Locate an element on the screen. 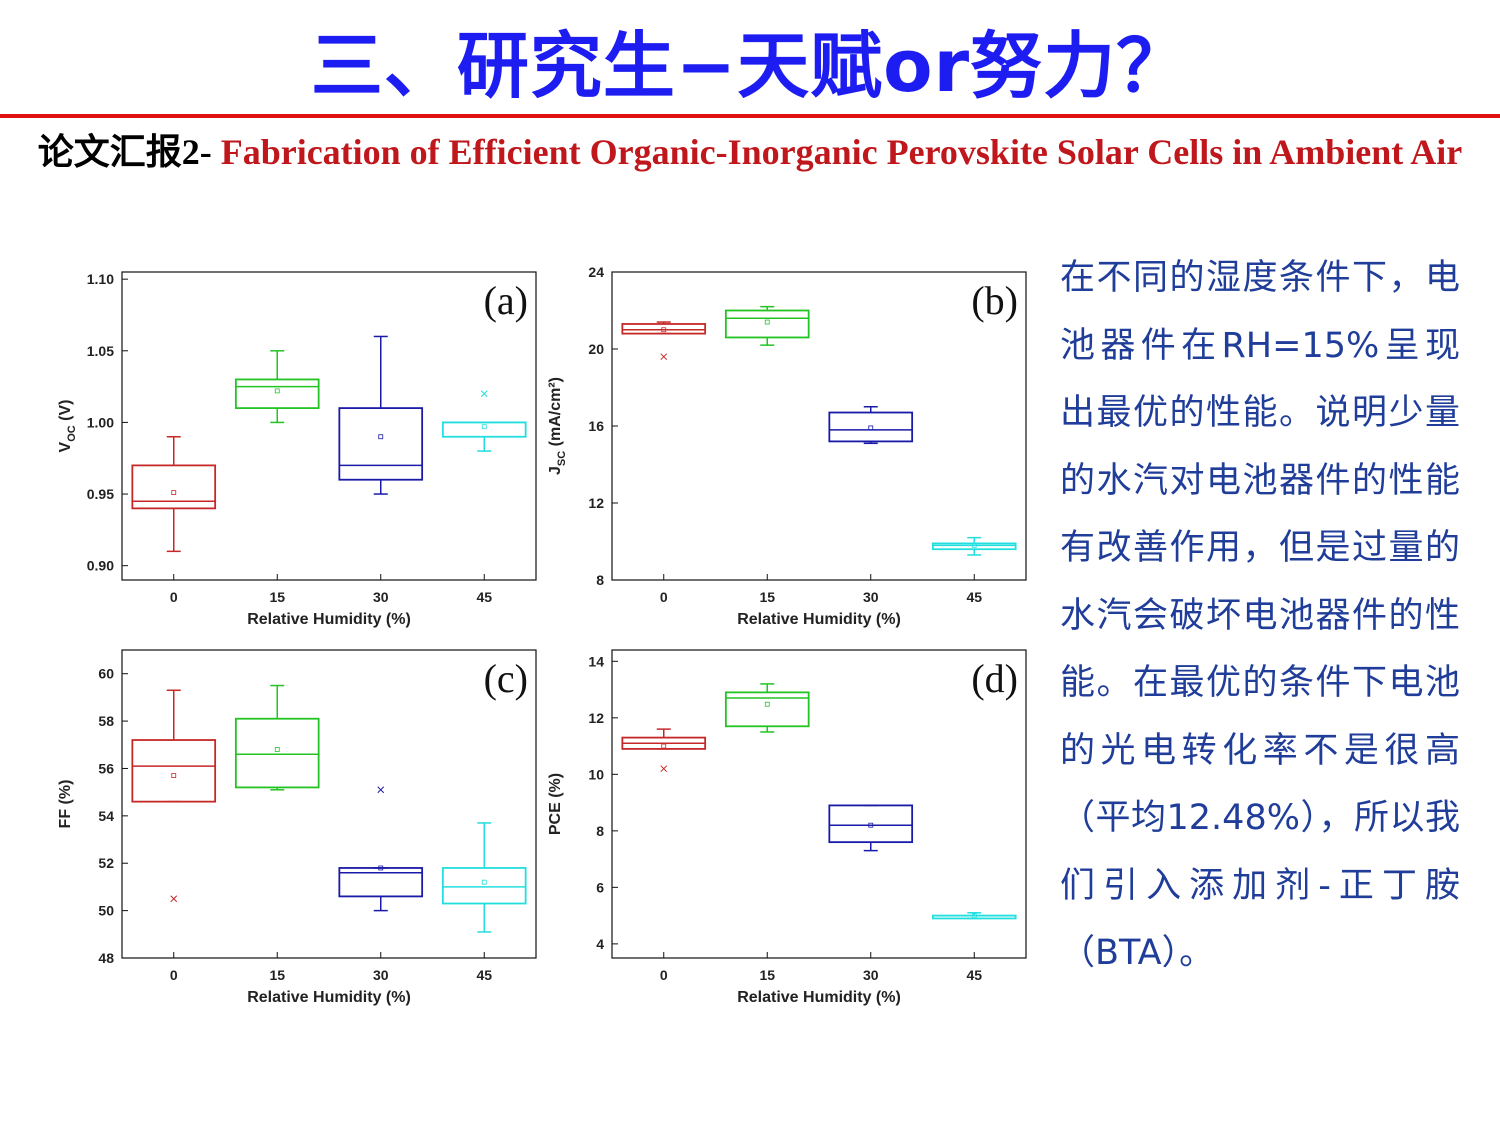 This screenshot has height=1125, width=1500. panel-label: (b) is located at coordinates (994, 300).